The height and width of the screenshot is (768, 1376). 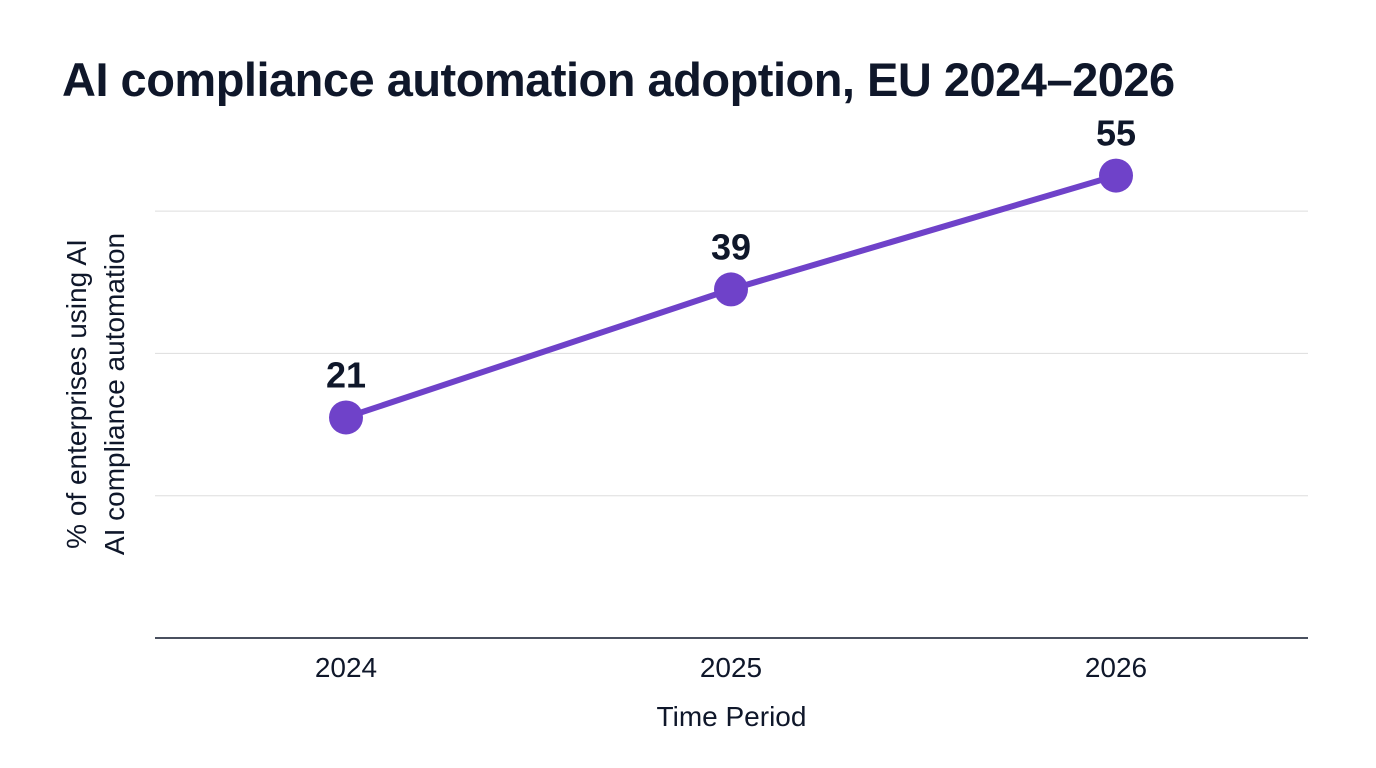 I want to click on data-point-2025, so click(x=731, y=289).